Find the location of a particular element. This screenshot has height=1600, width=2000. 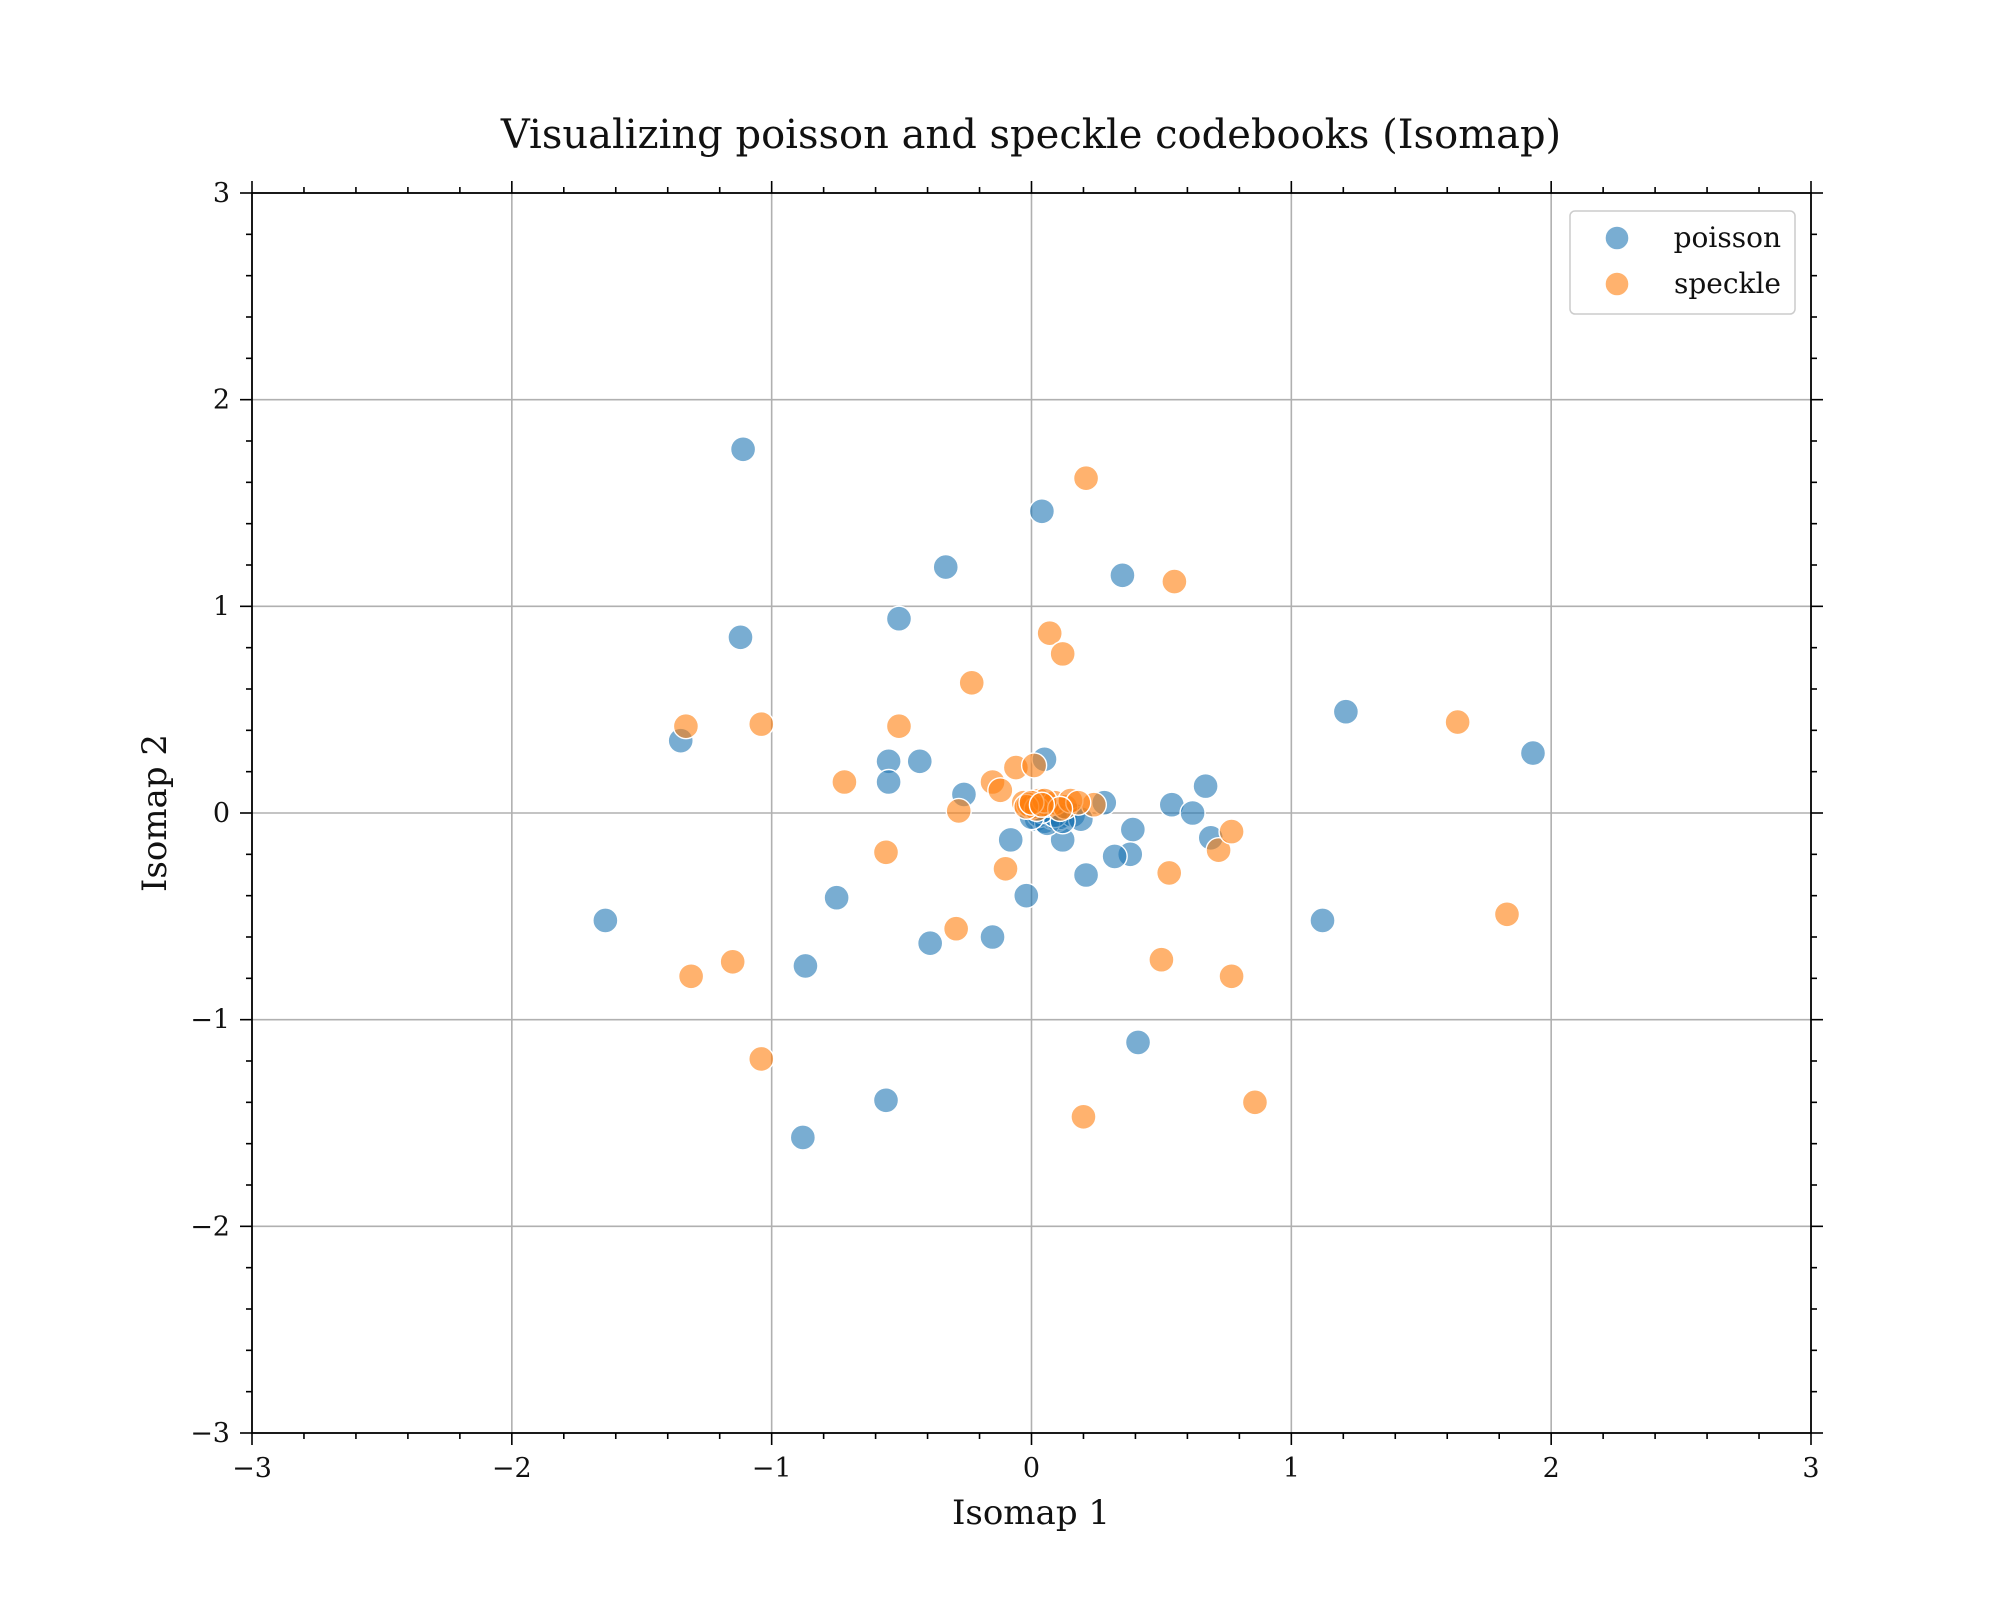

x-tick-label: −3 is located at coordinates (252, 1468).